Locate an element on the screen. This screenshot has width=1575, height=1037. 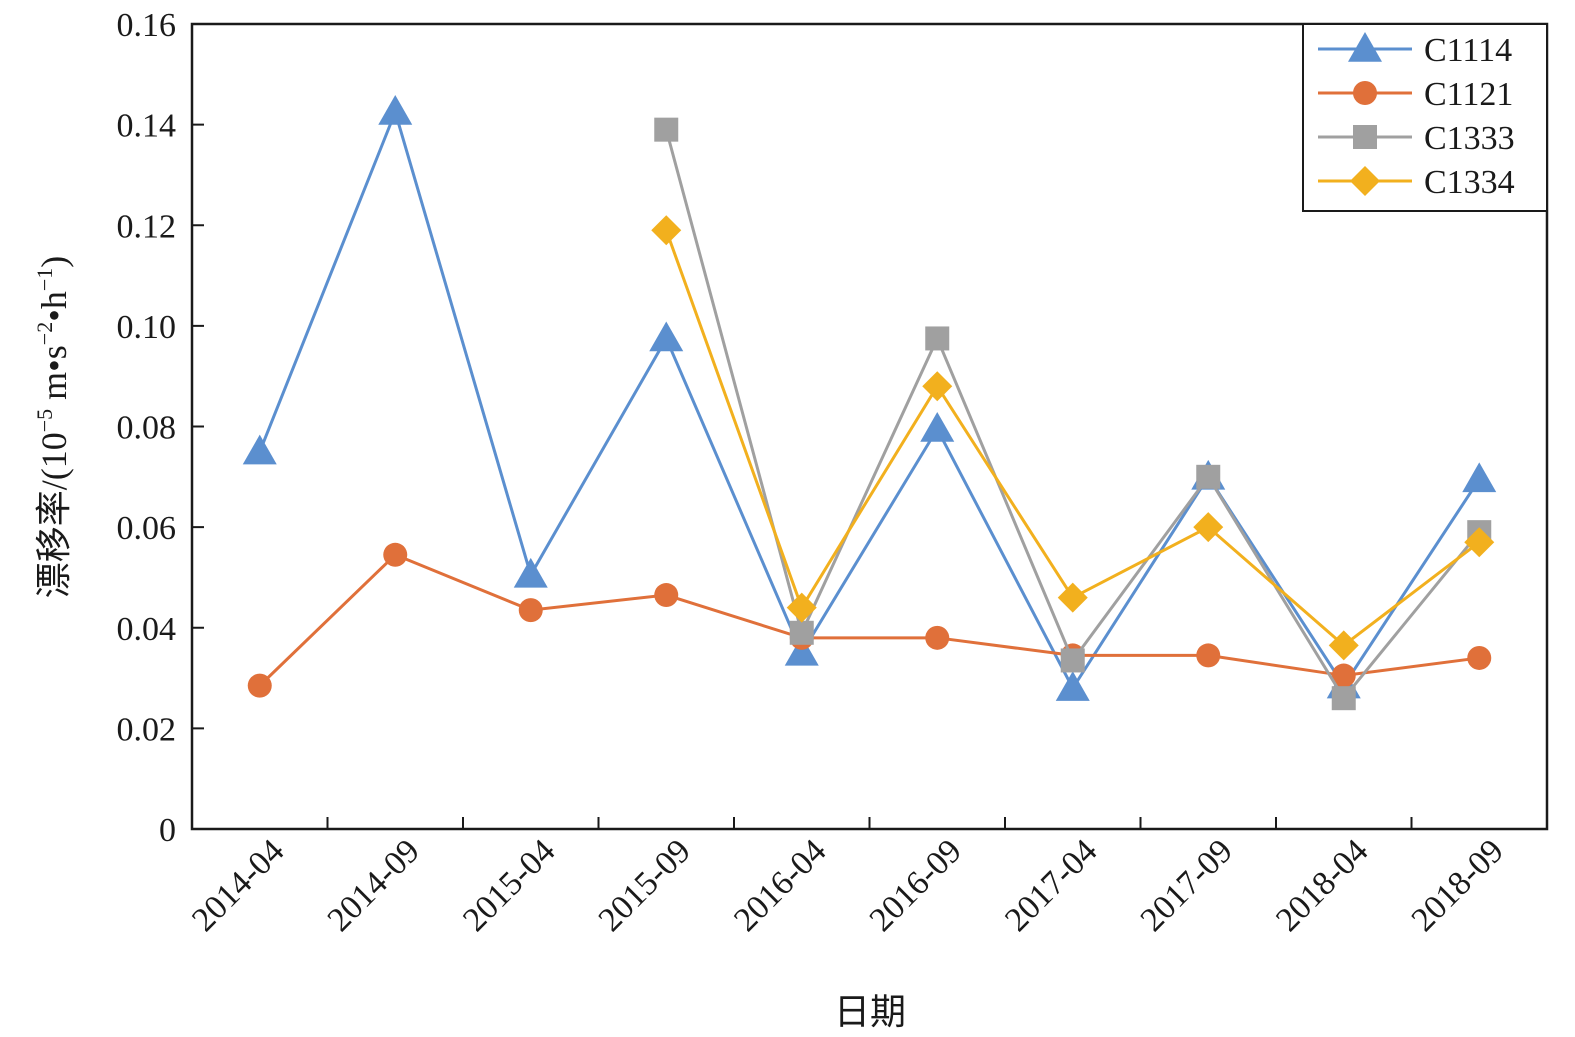
x-axis-title: 日期 is located at coordinates (870, 1012).